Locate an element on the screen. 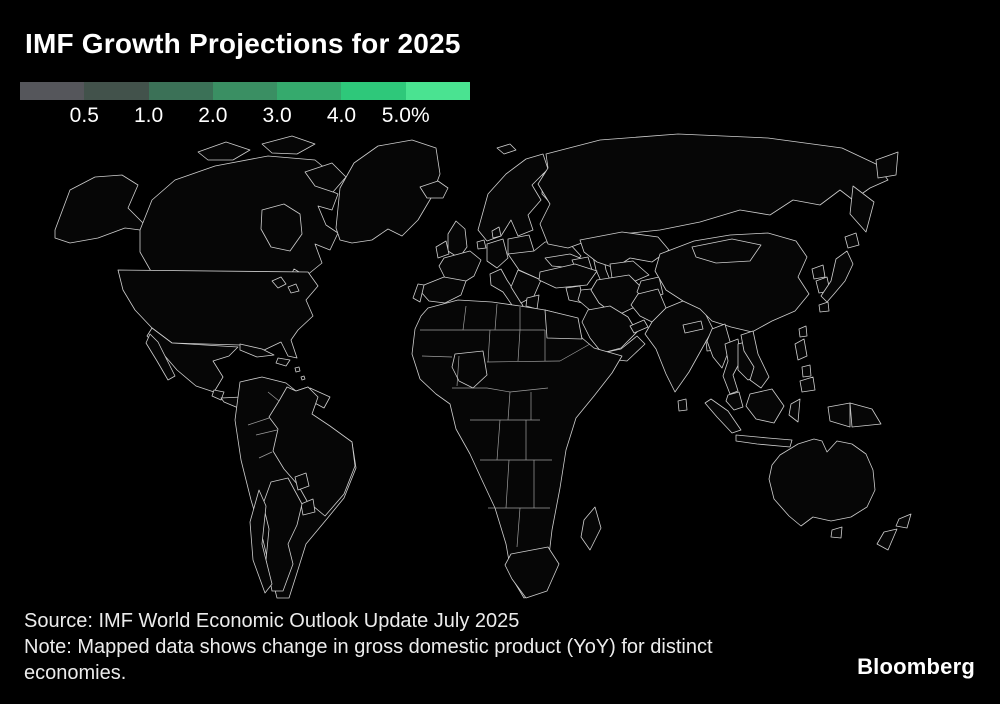  region-guatemala is located at coordinates (218, 395).